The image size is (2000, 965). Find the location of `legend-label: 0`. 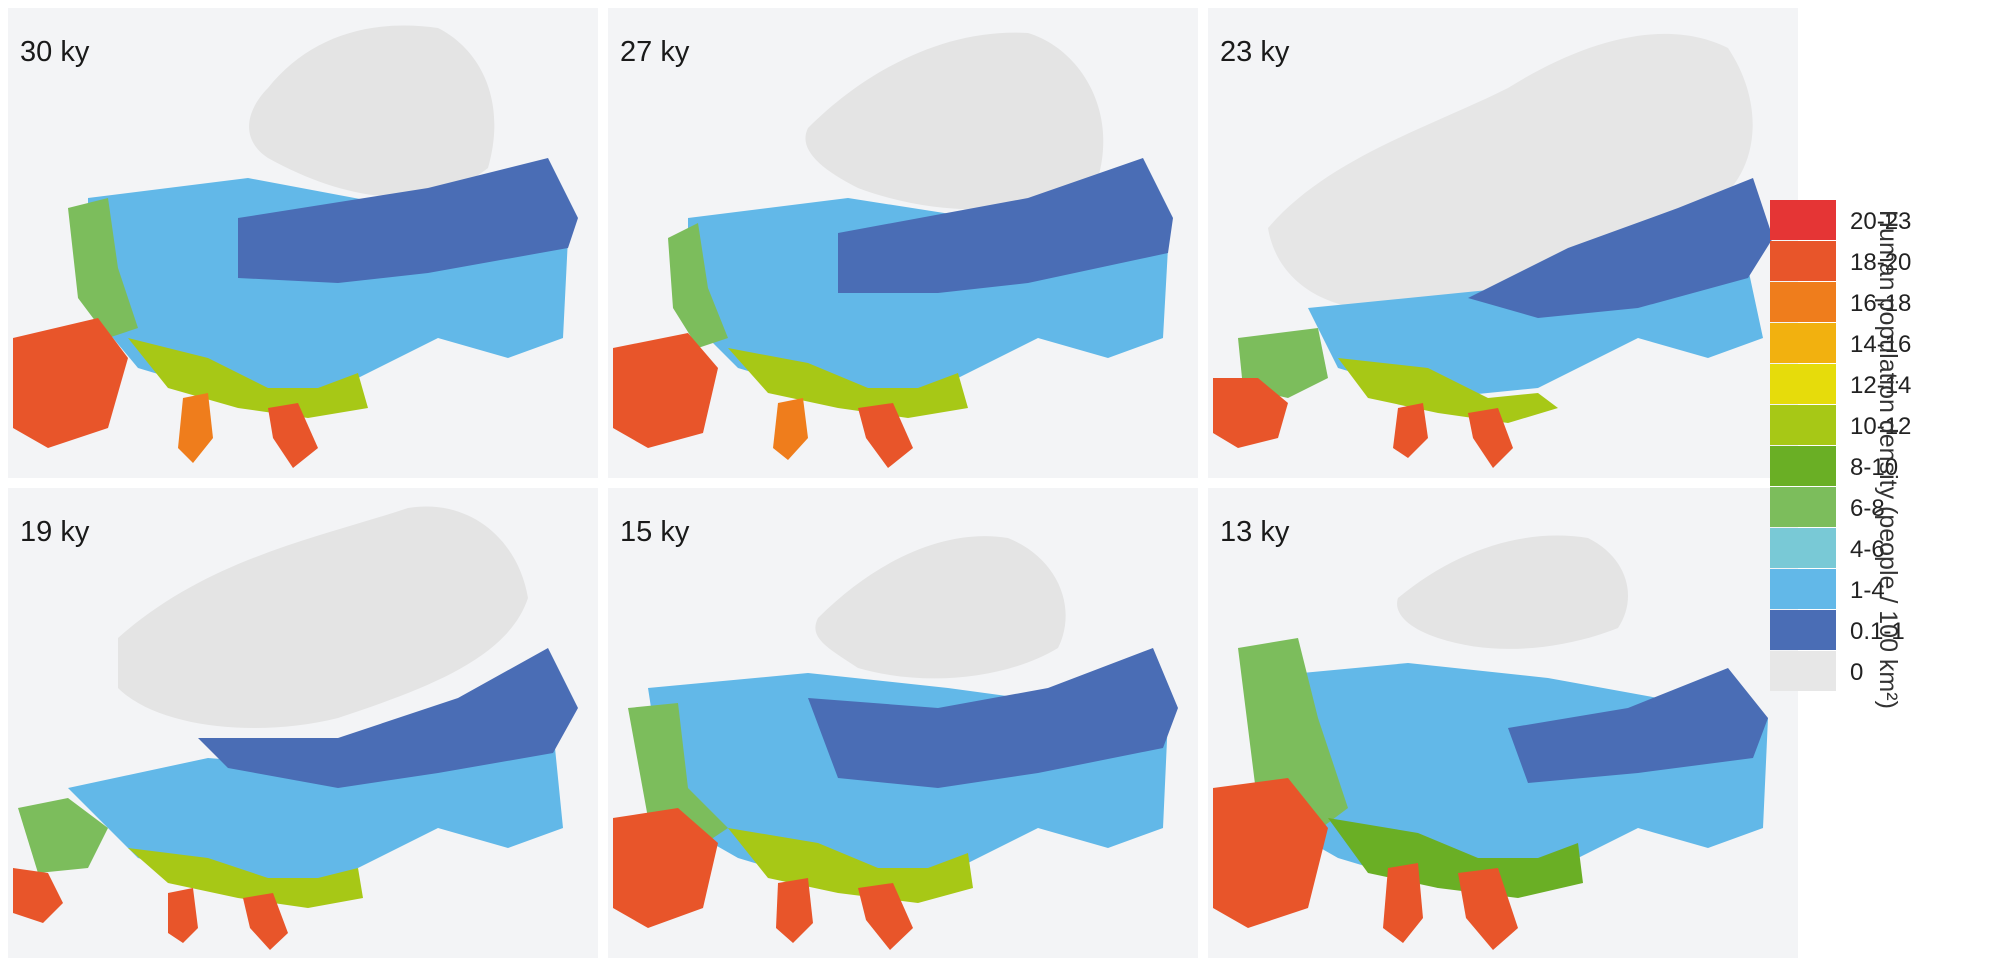

legend-label: 0 is located at coordinates (1857, 672).